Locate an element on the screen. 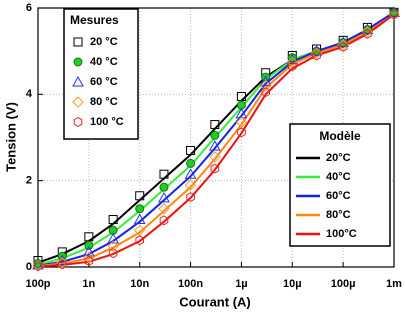 This screenshot has width=405, height=314. x-tick-label: 10n is located at coordinates (139, 284).